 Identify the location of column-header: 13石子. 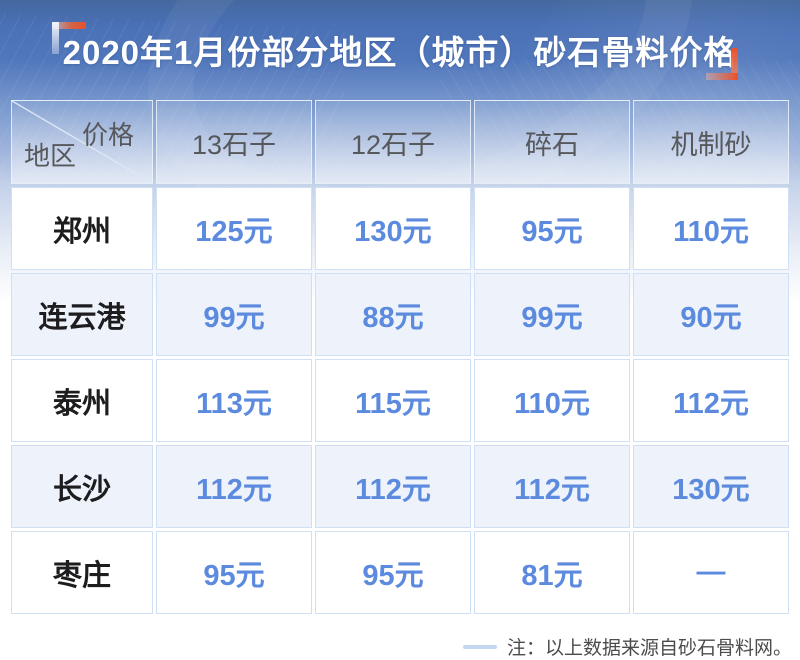
(234, 142).